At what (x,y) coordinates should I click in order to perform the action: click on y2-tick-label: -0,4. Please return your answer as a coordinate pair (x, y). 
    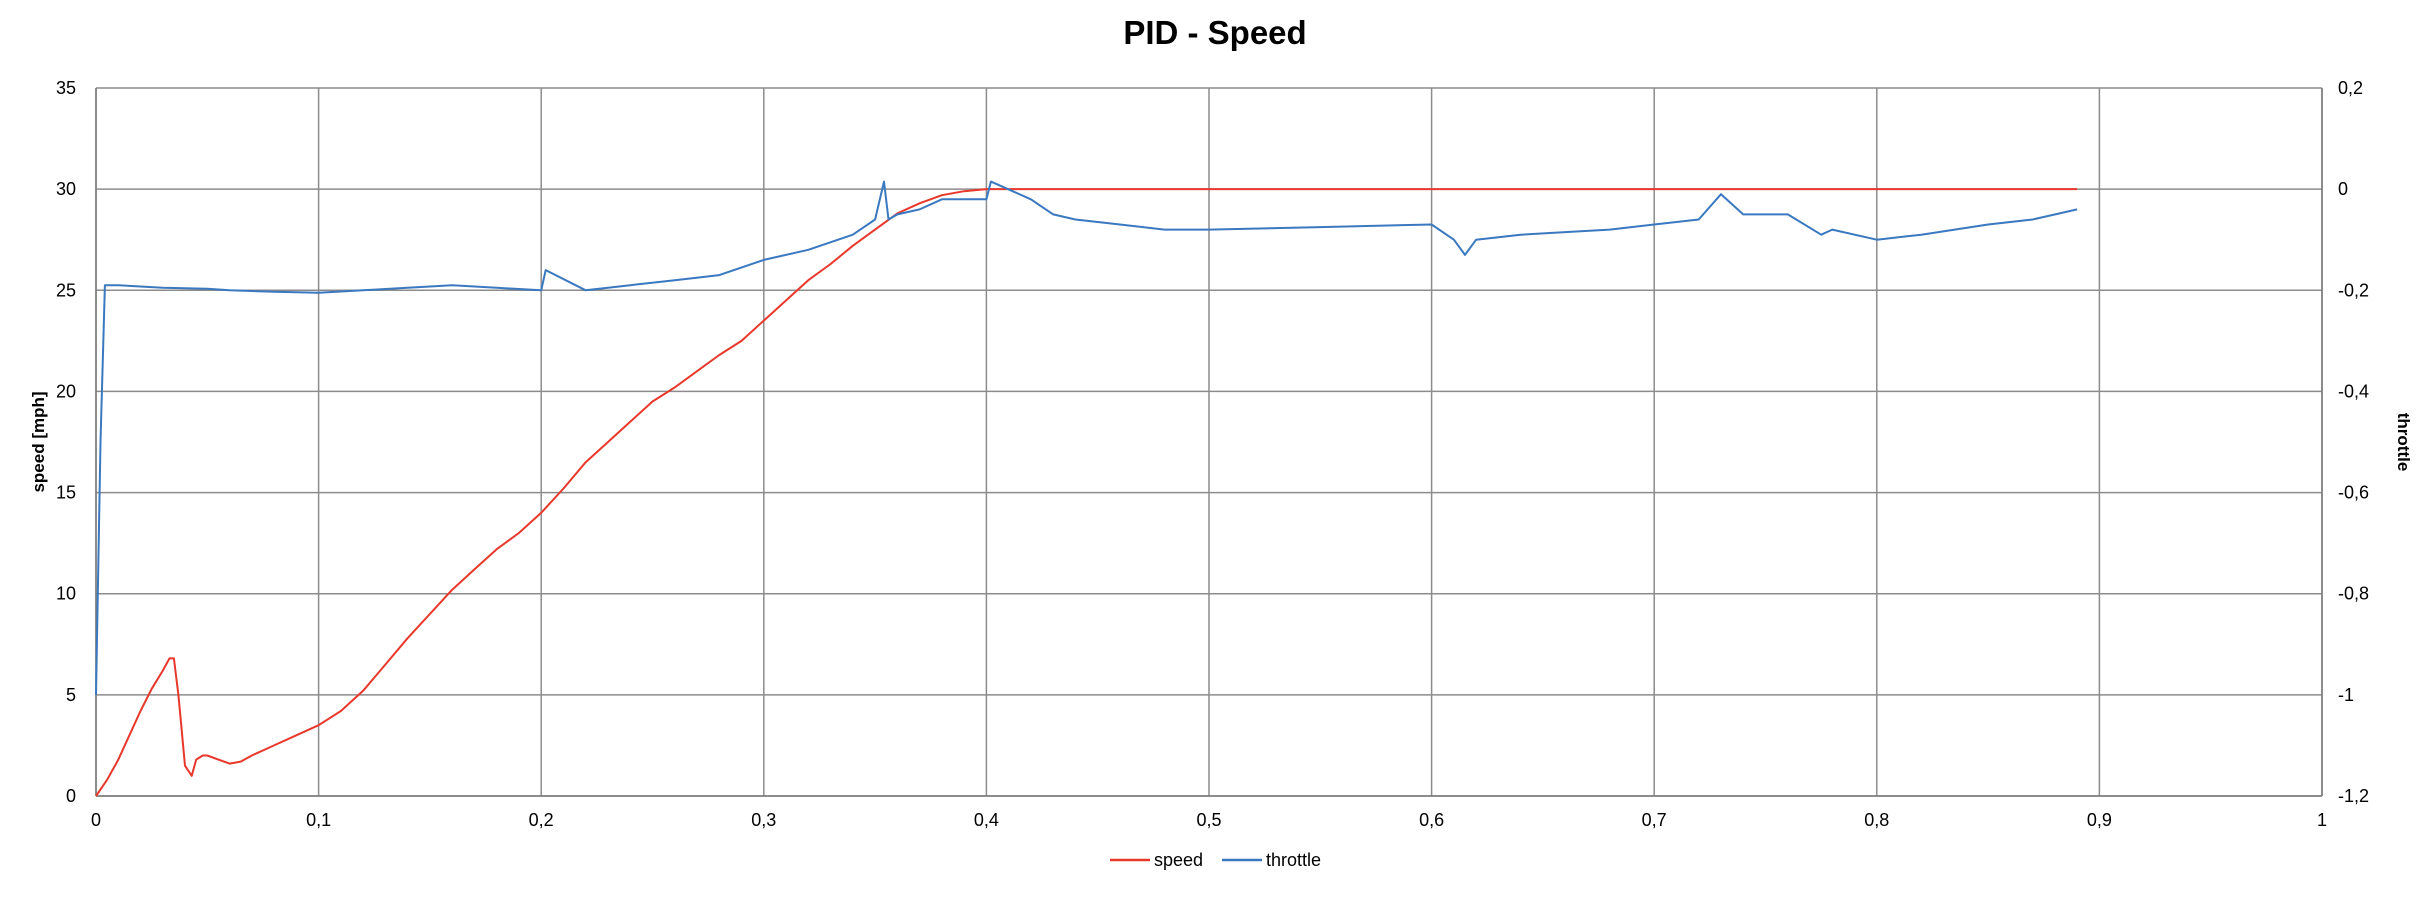
    Looking at the image, I should click on (2353, 391).